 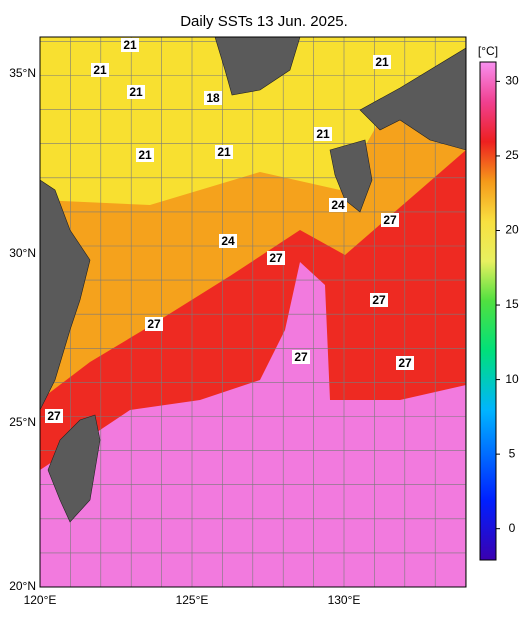 I want to click on kyushu, so click(x=351, y=176).